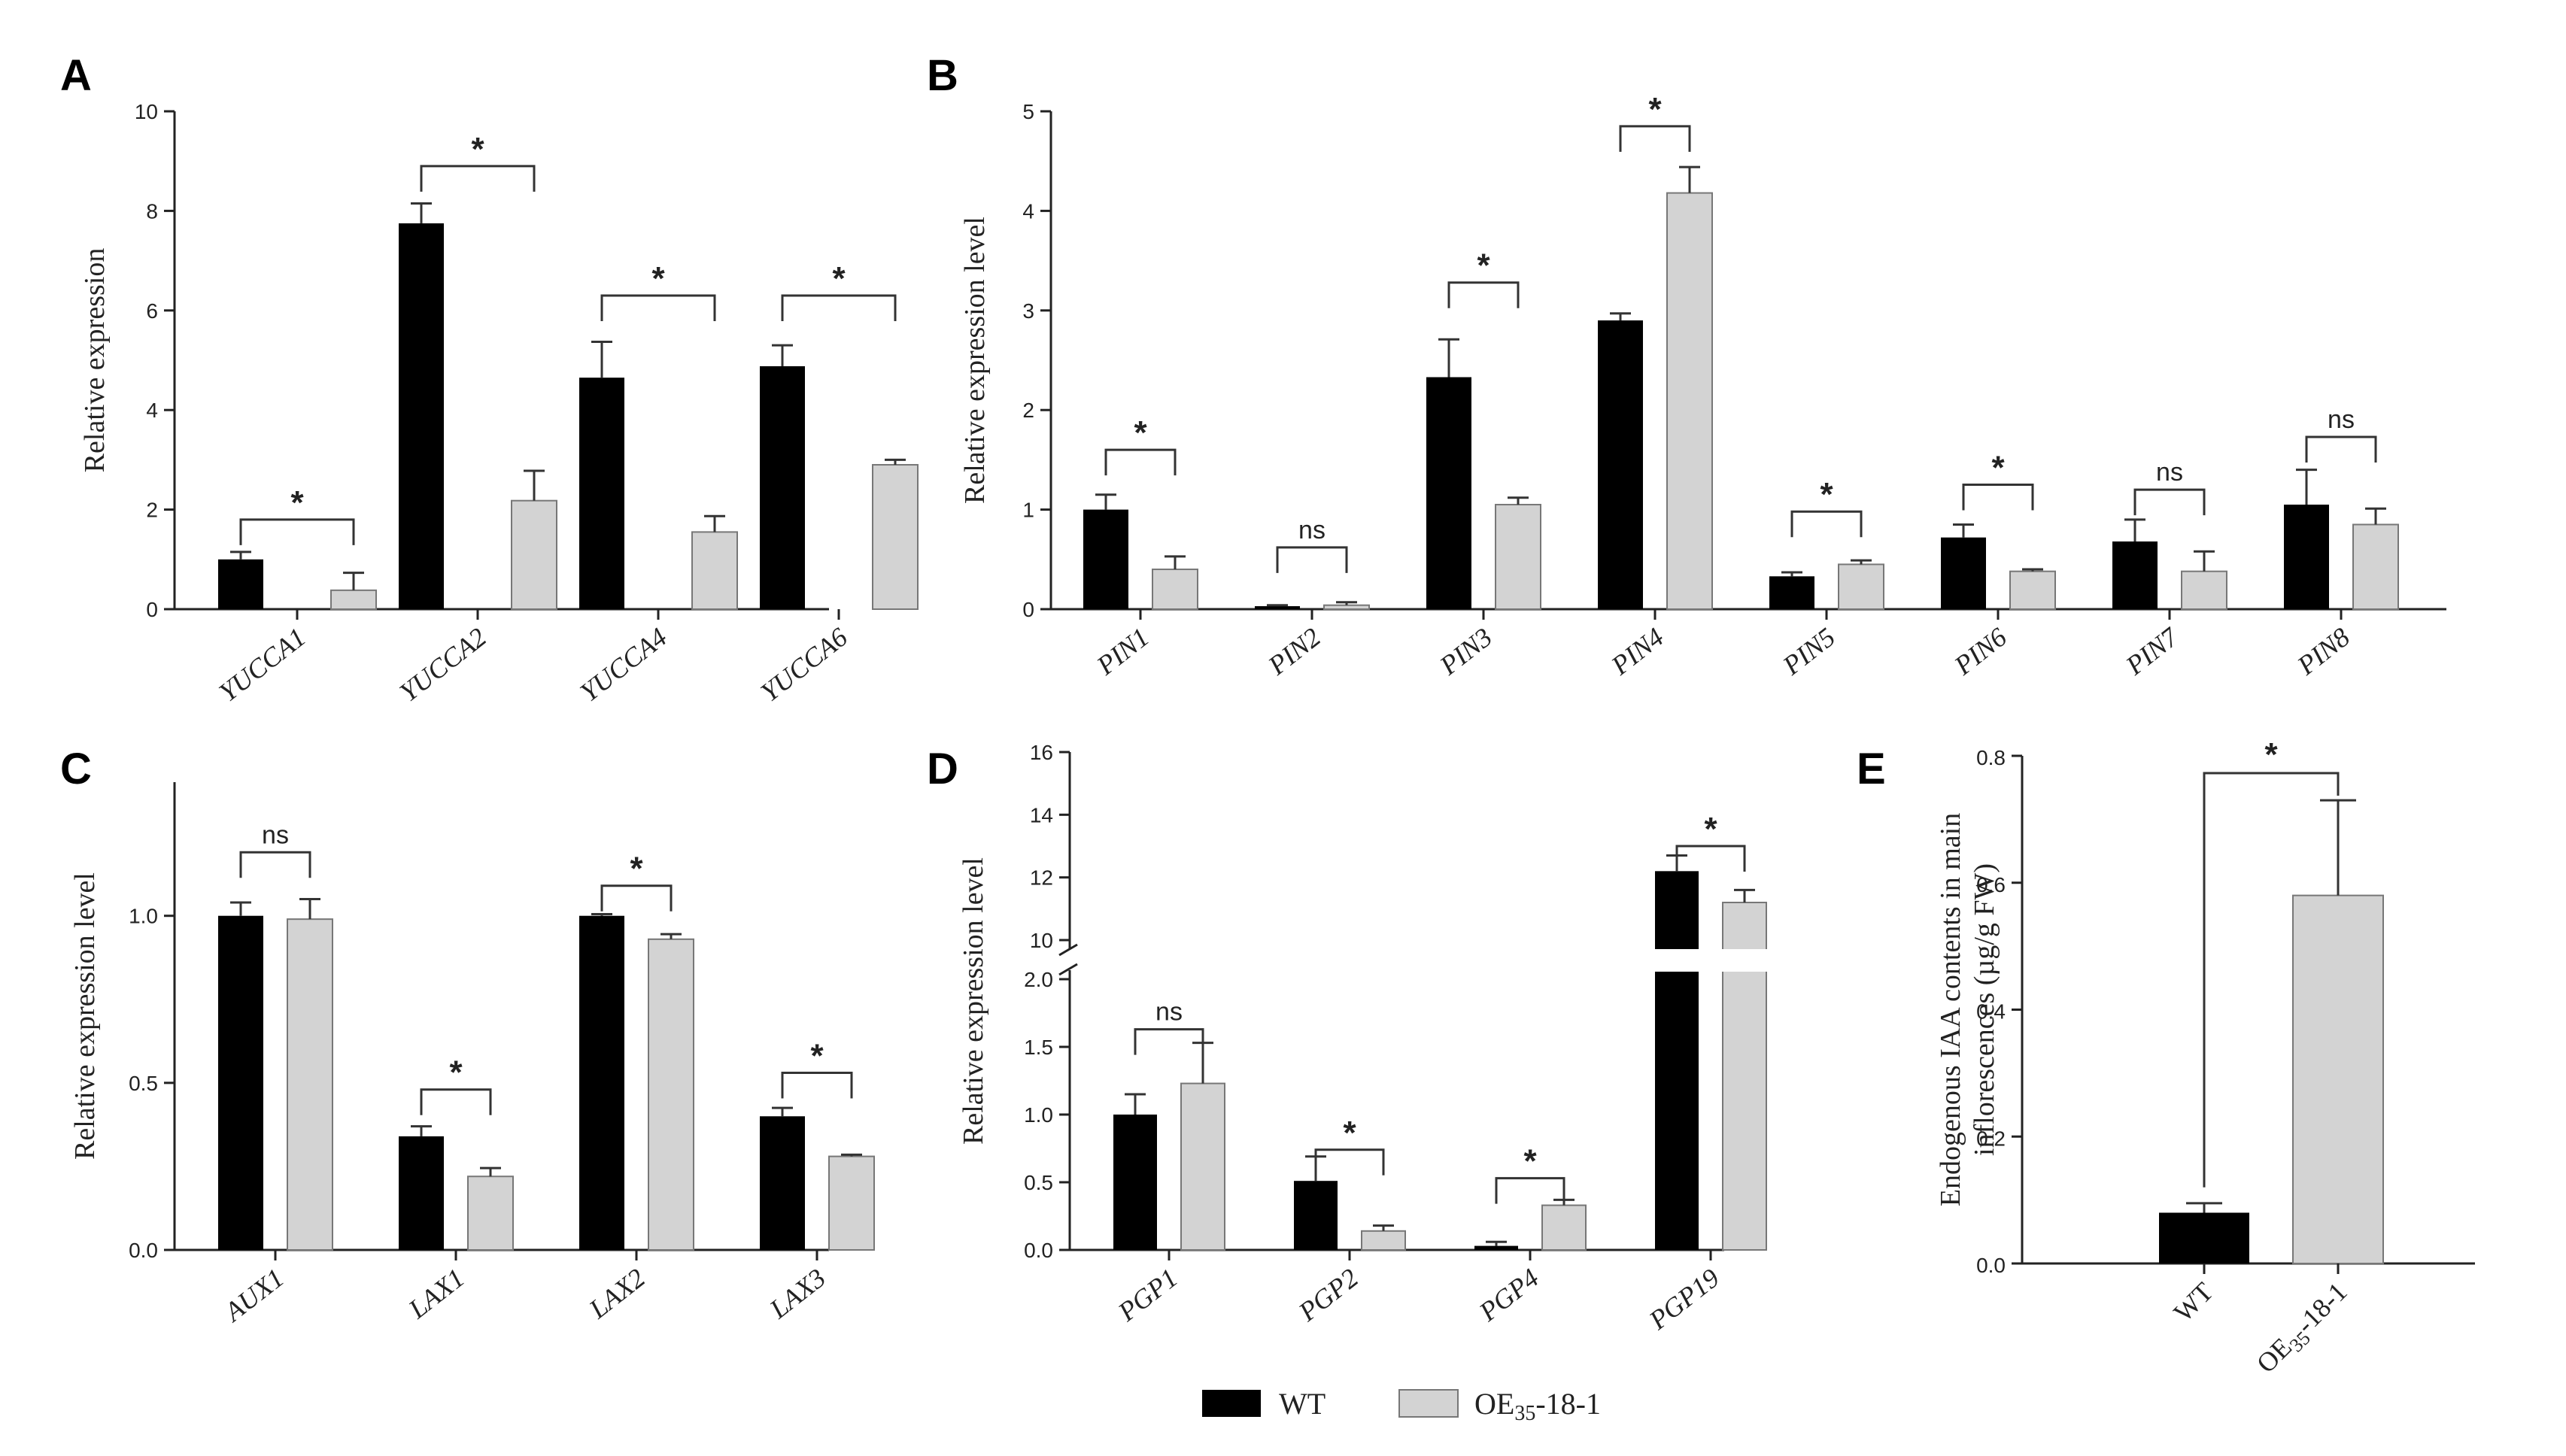  Describe the element at coordinates (1038, 1047) in the screenshot. I see `panel-d-y-tick-label: 1.5` at that location.